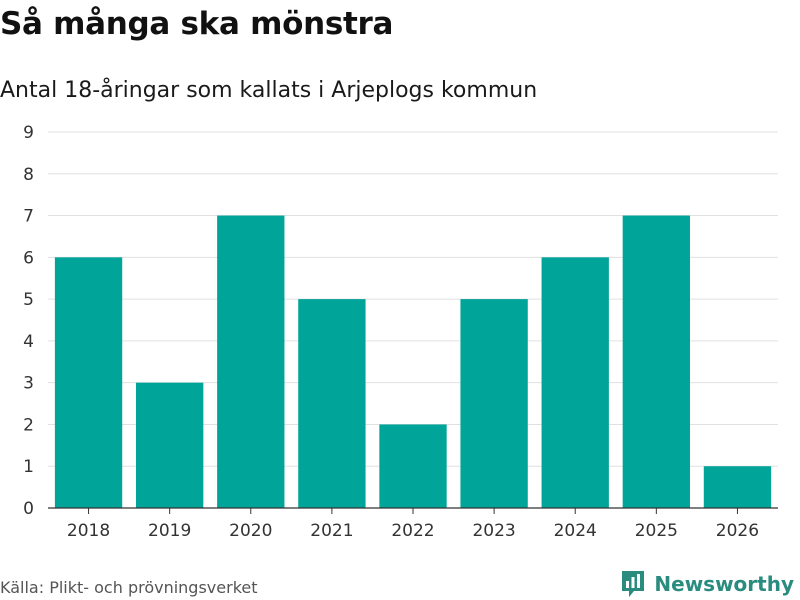  Describe the element at coordinates (656, 531) in the screenshot. I see `x-tick-label: 2025` at that location.